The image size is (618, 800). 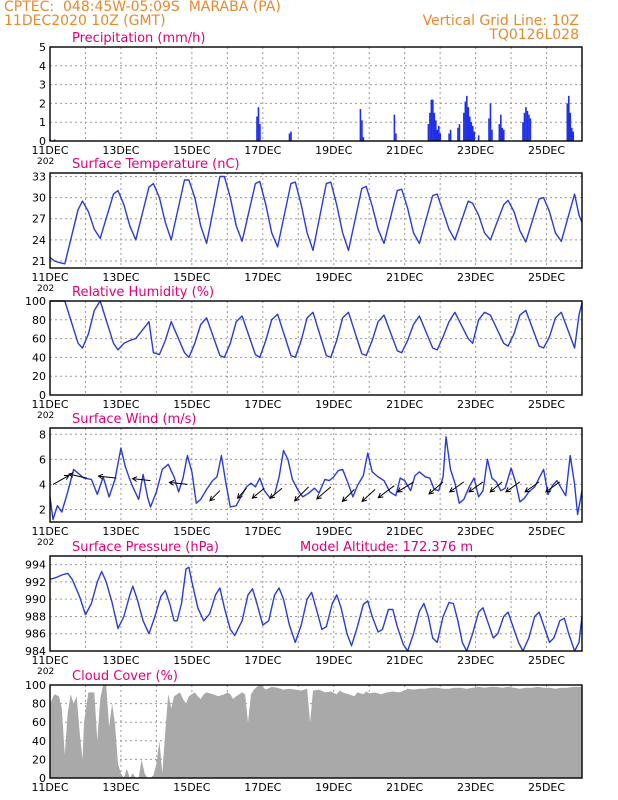 I want to click on y-tick-label: 990, so click(x=35, y=599).